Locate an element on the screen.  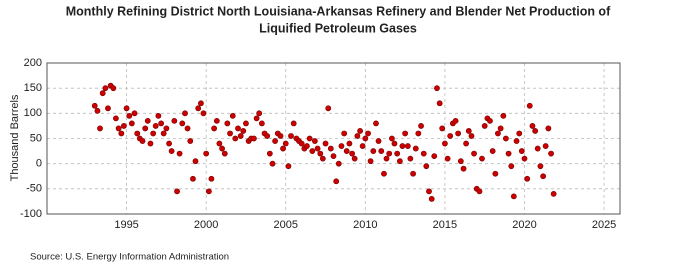
y-tick-label: 150 is located at coordinates (33, 88).